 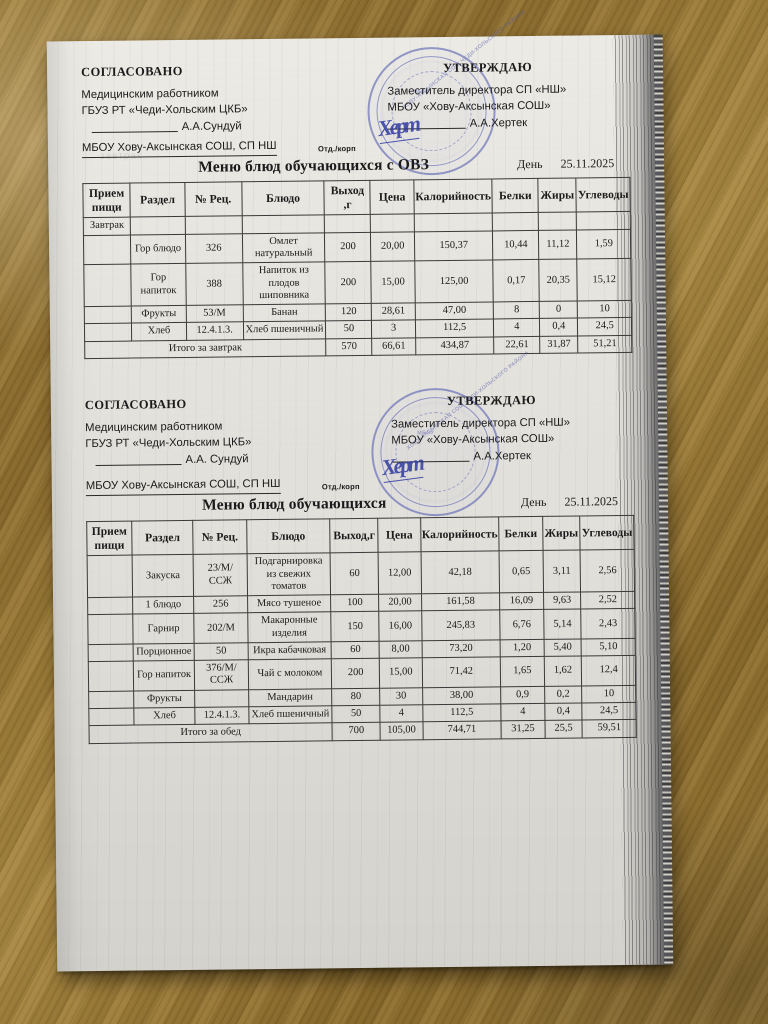 What do you see at coordinates (516, 327) in the screenshot?
I see `cell-protein: 4` at bounding box center [516, 327].